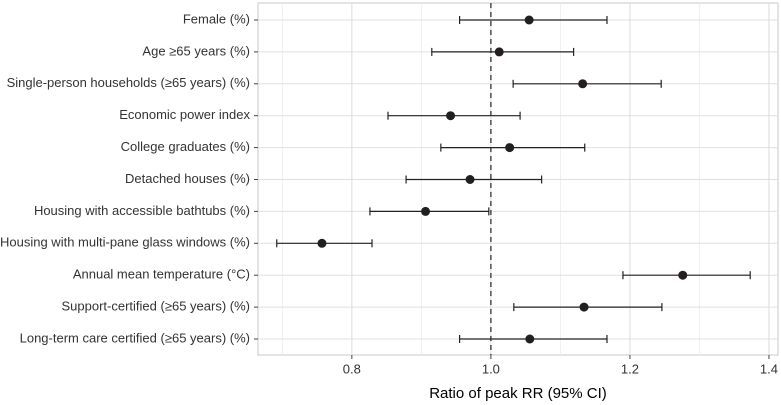 This screenshot has width=781, height=405. I want to click on x-tick-label: 0.8, so click(352, 368).